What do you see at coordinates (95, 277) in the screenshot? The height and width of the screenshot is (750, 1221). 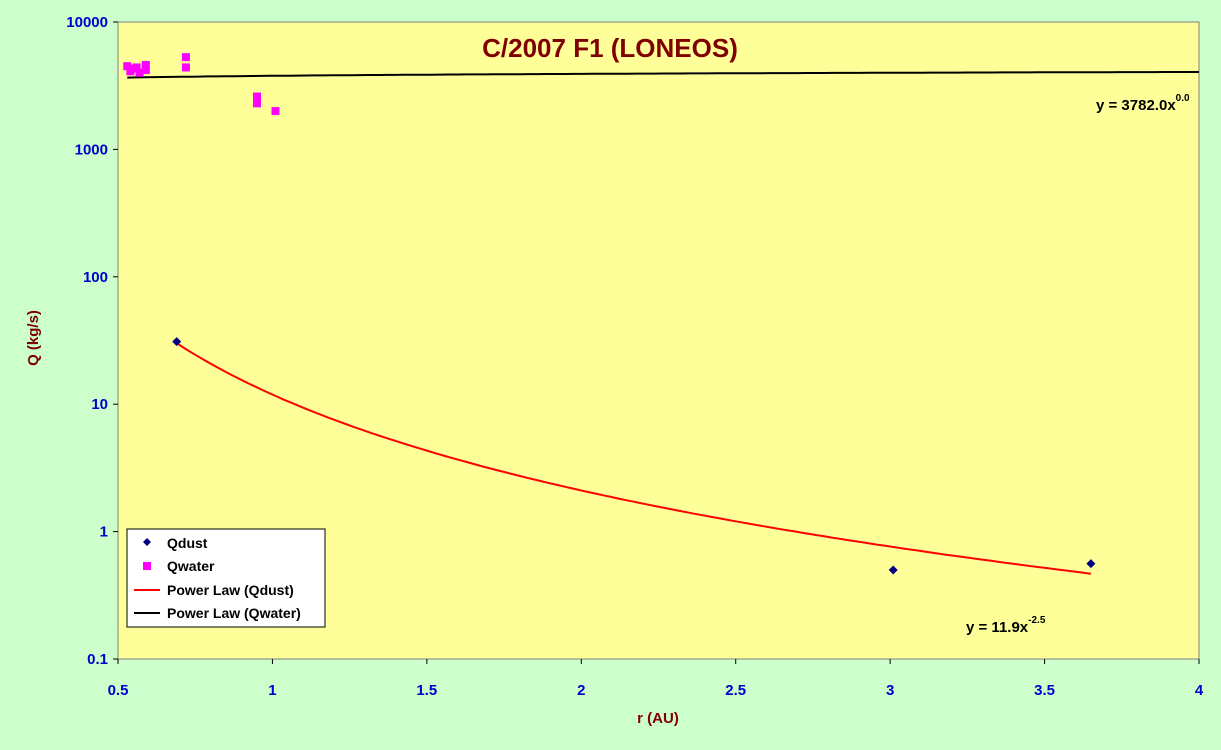 I see `y-tick-label: 100` at bounding box center [95, 277].